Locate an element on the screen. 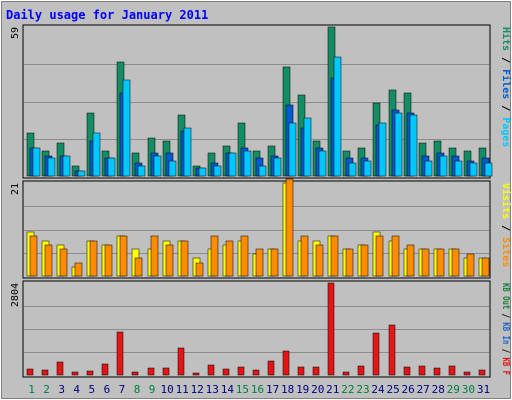 This screenshot has height=400, width=512. day-label-19: 19 is located at coordinates (302, 389).